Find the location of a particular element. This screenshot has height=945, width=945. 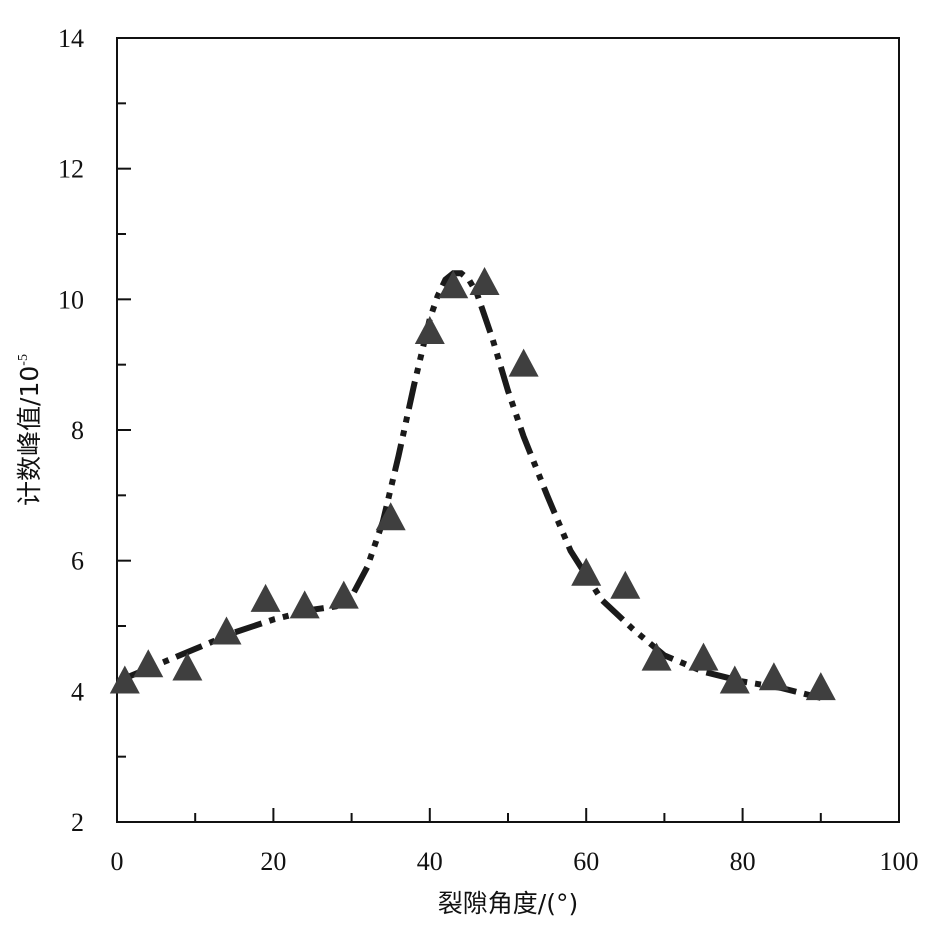

y-axis-title: 计数峰值/10-5 is located at coordinates (29, 430).